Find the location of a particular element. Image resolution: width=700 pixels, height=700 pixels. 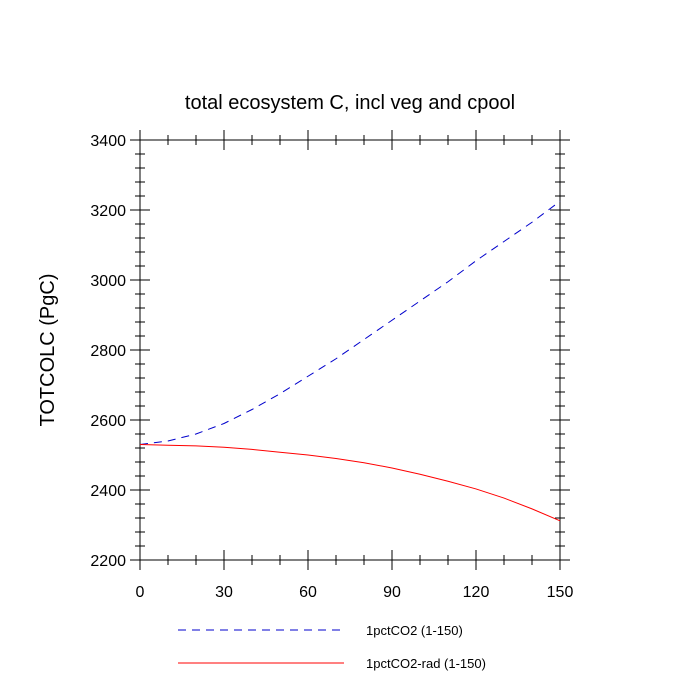

y-tick-label: 3000 is located at coordinates (108, 281).